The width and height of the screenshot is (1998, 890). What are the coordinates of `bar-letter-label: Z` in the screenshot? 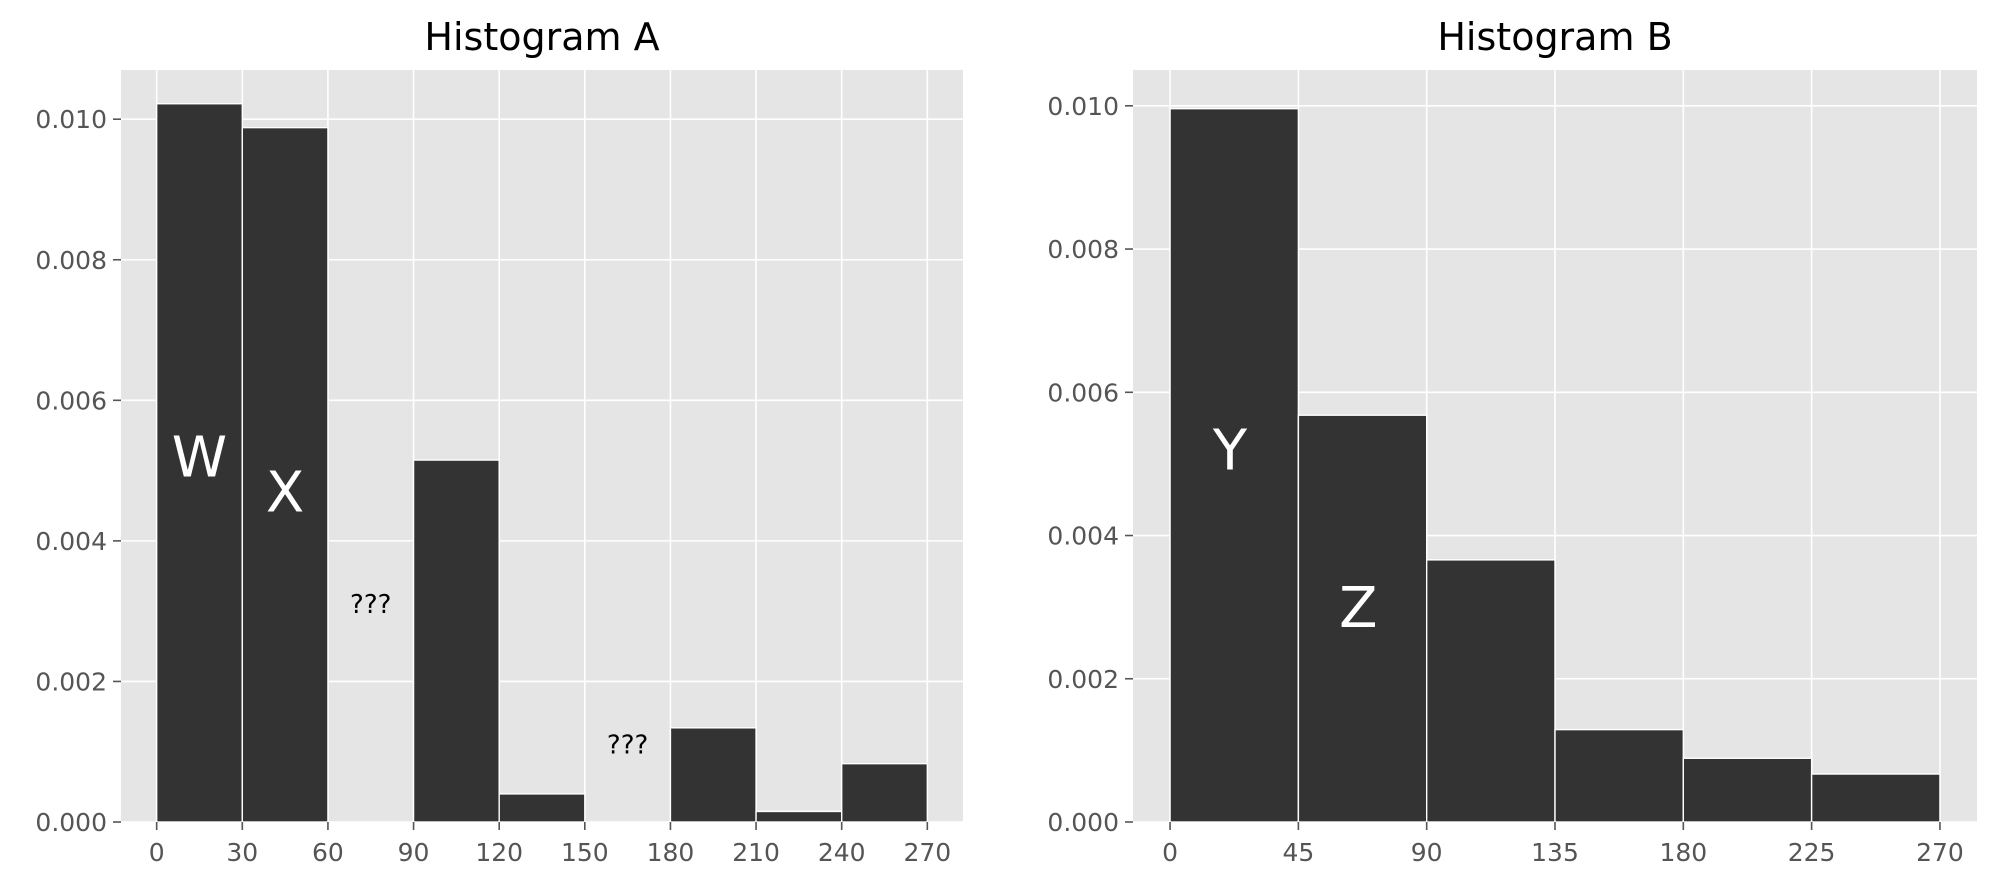 It's located at (1358, 608).